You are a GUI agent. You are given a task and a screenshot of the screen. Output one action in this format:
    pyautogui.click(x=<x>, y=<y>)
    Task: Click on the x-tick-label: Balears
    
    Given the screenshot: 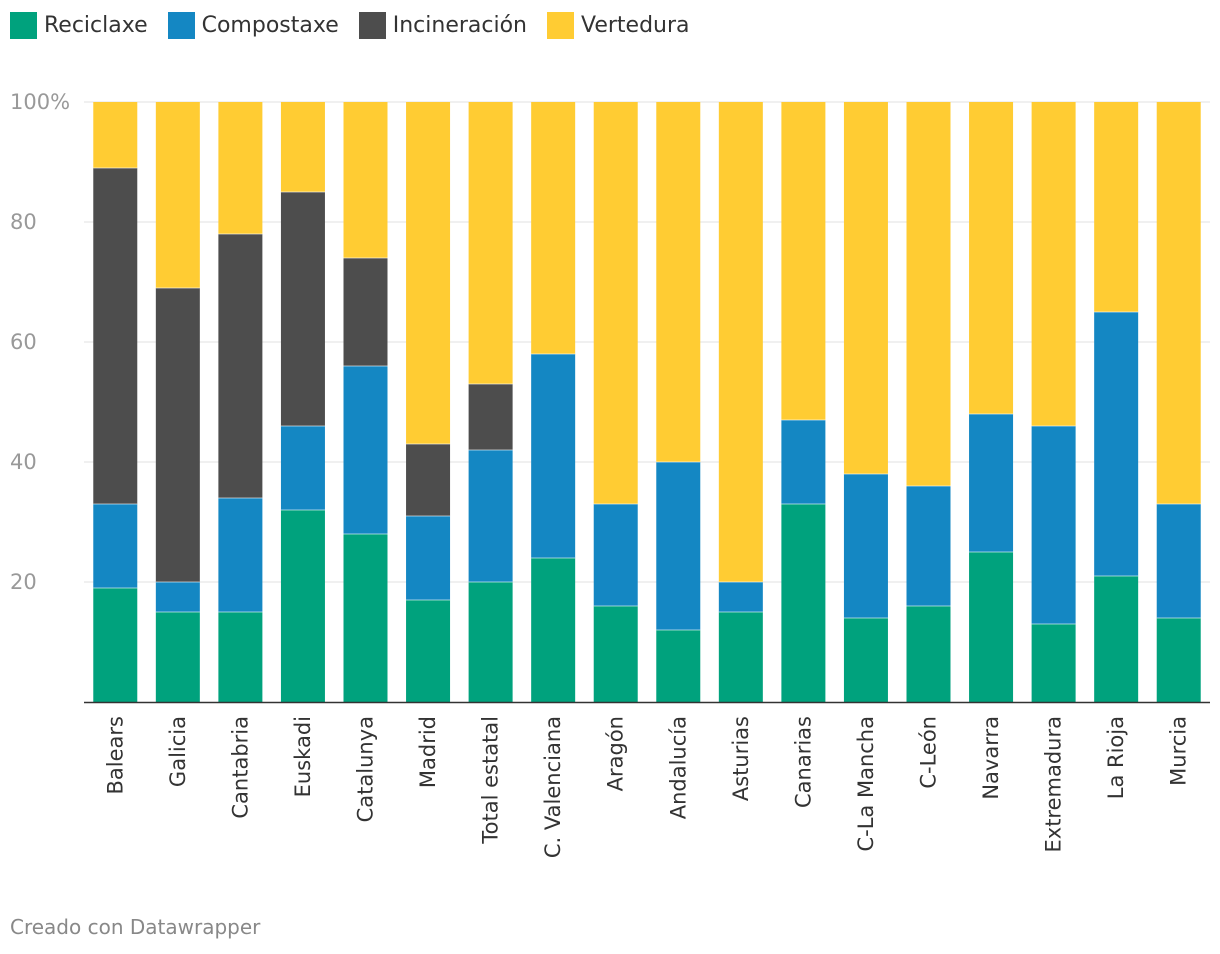 What is the action you would take?
    pyautogui.click(x=115, y=755)
    